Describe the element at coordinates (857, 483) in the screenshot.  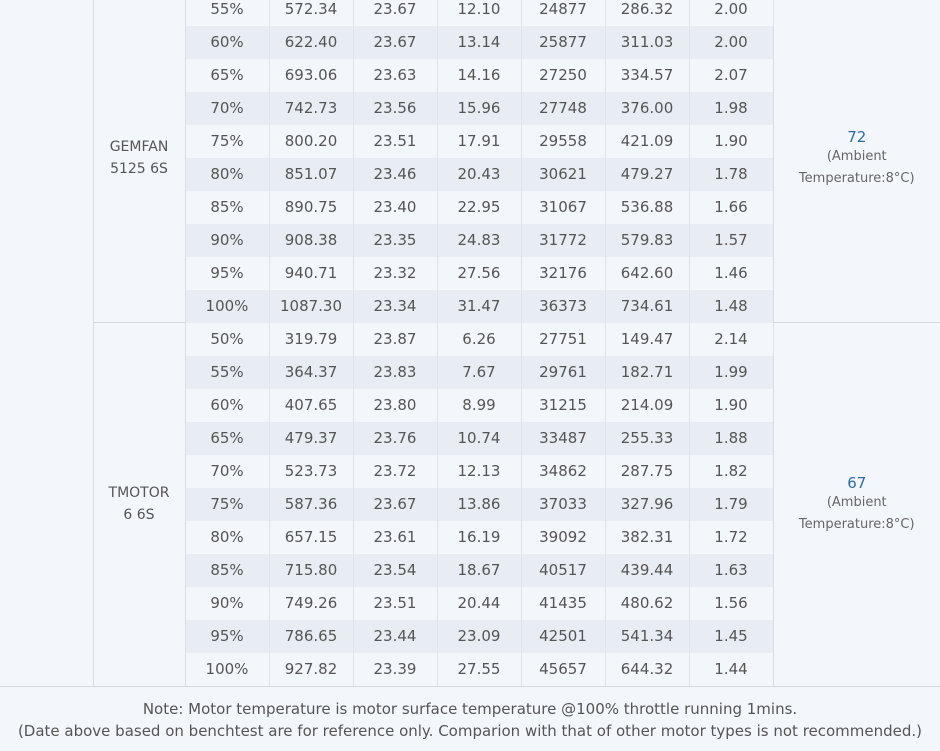
I see `temperature-value: 67` at that location.